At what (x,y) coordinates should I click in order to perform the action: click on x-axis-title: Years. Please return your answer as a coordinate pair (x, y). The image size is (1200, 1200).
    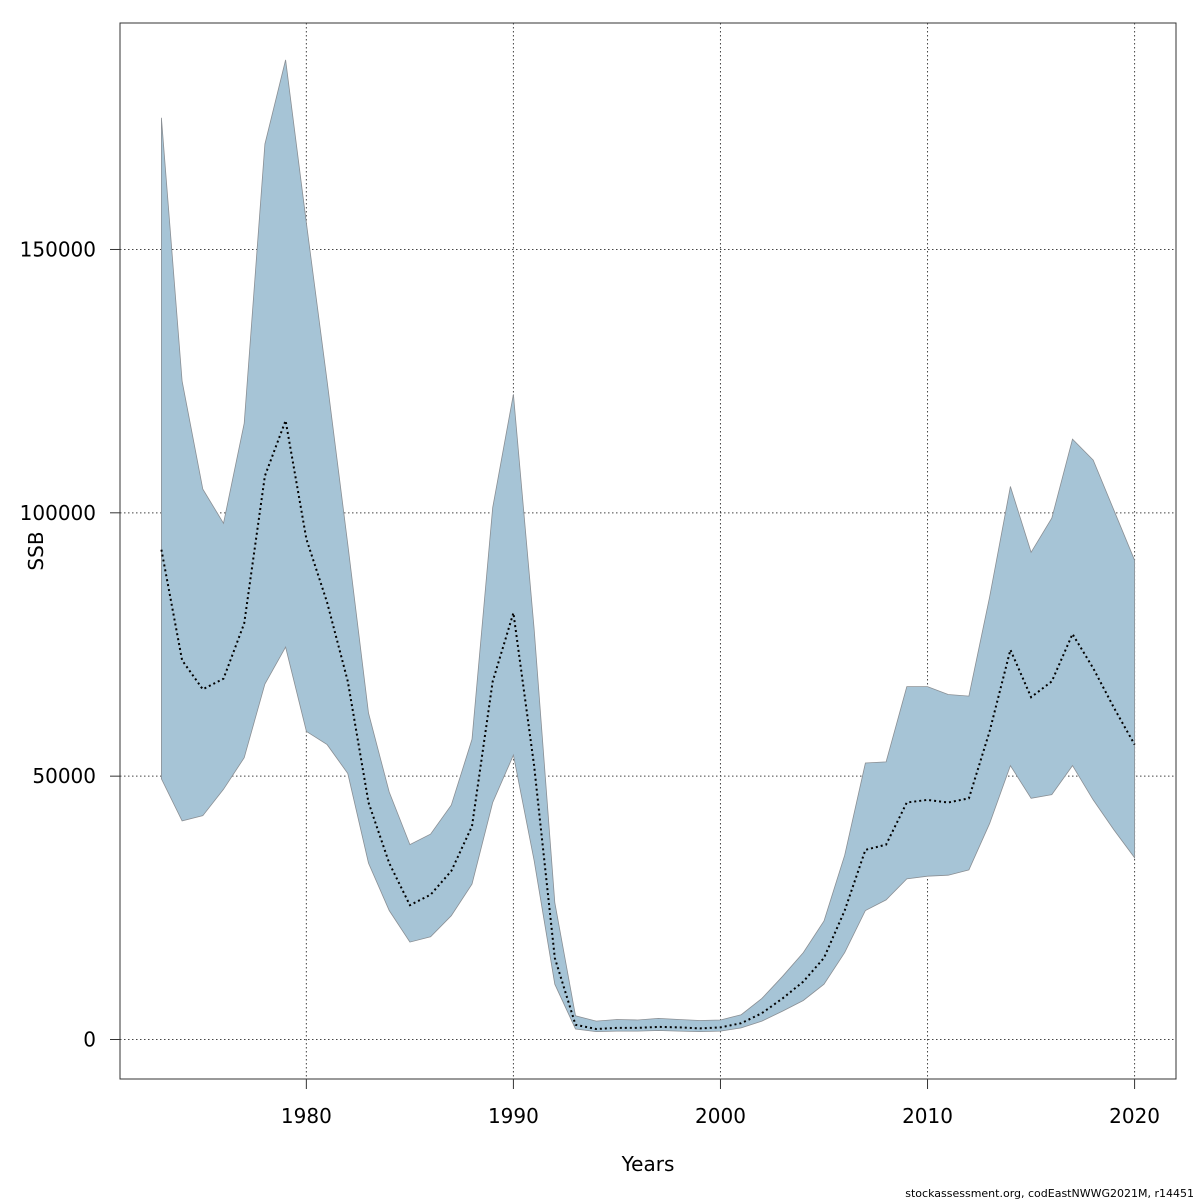
    Looking at the image, I should click on (648, 1164).